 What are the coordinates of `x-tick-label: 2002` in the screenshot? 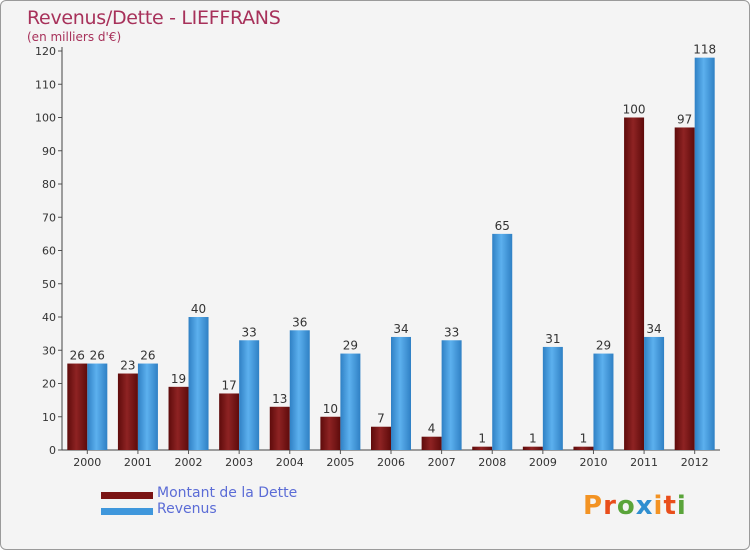 It's located at (189, 462).